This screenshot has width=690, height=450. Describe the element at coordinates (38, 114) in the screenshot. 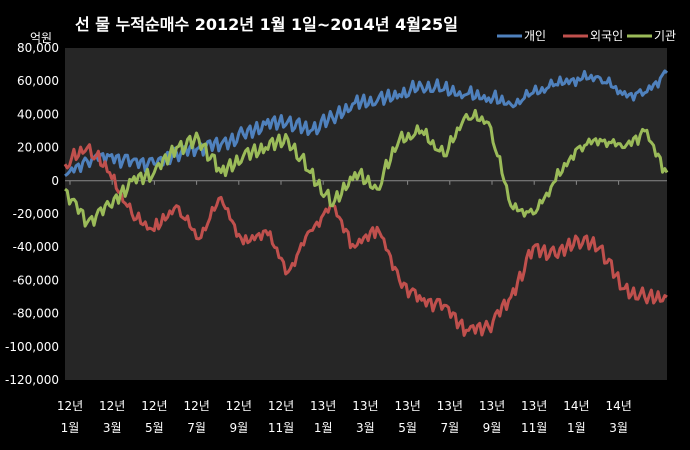

I see `y-tick-label: 40,000` at that location.